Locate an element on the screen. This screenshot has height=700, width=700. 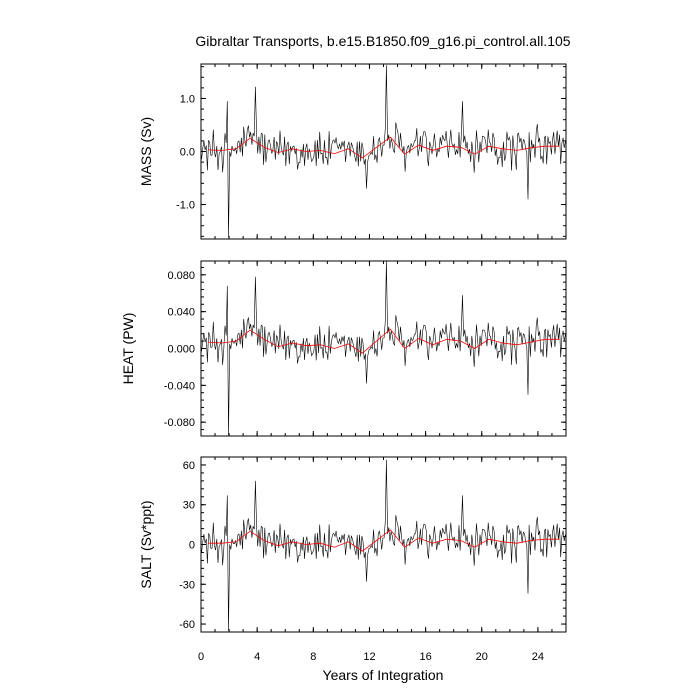
y-tick-label: 0.040 is located at coordinates (181, 313).